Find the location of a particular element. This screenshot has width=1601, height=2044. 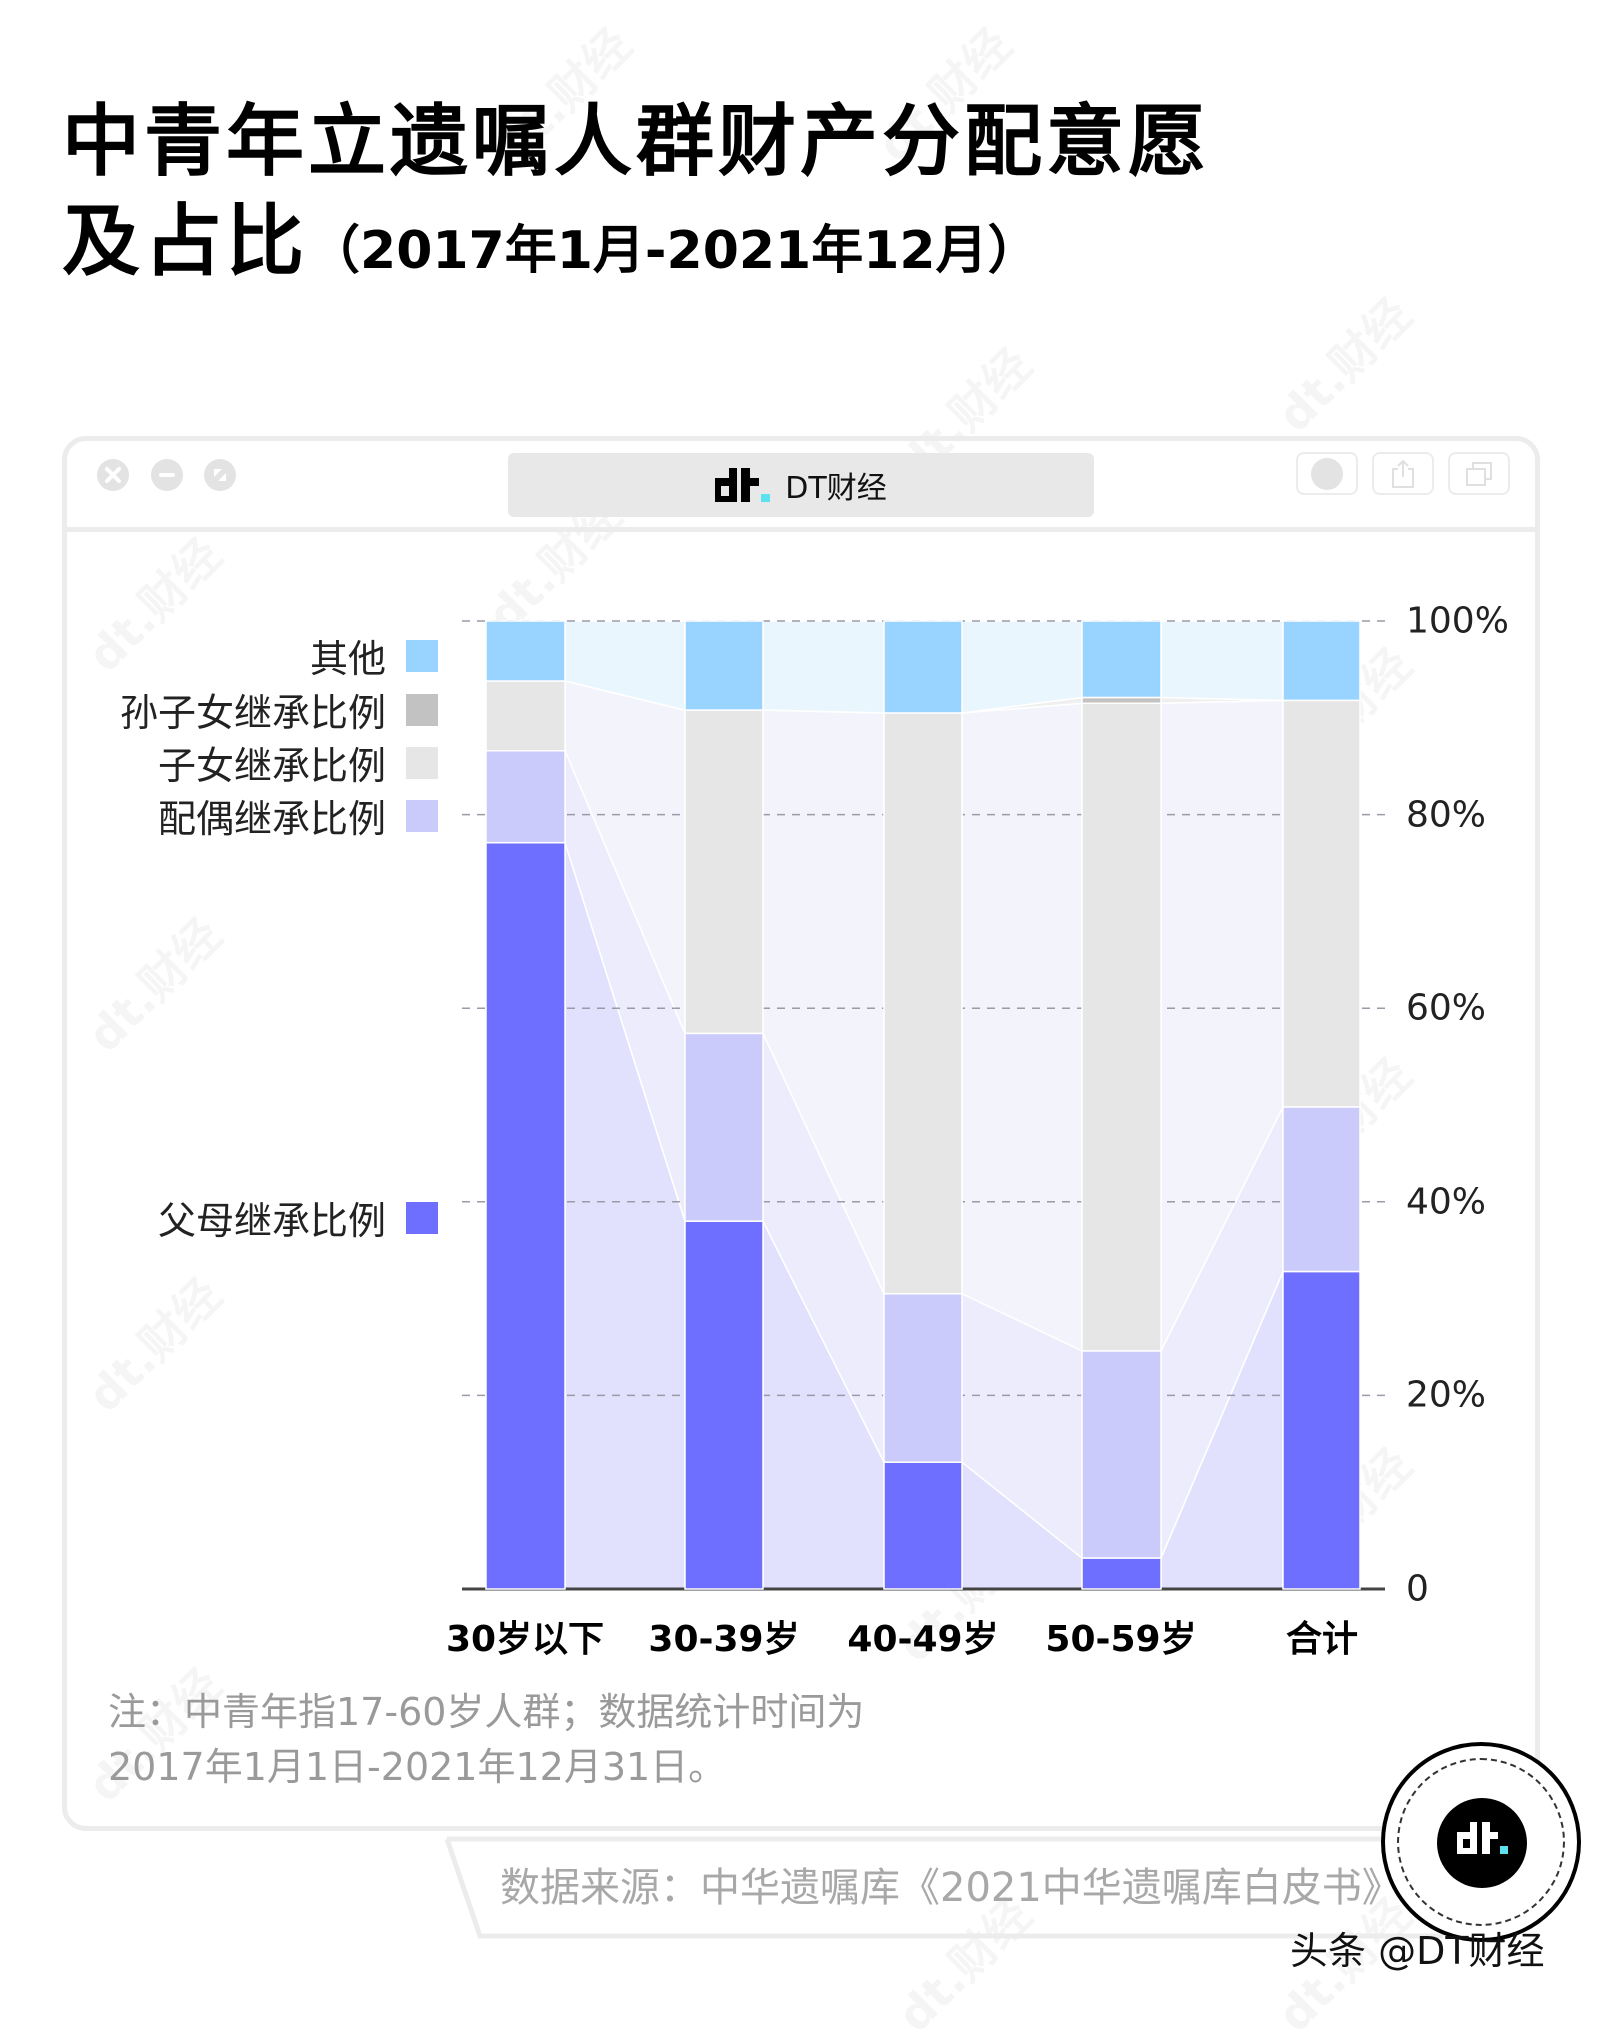

badge-dashed-ring is located at coordinates (1481, 1842).